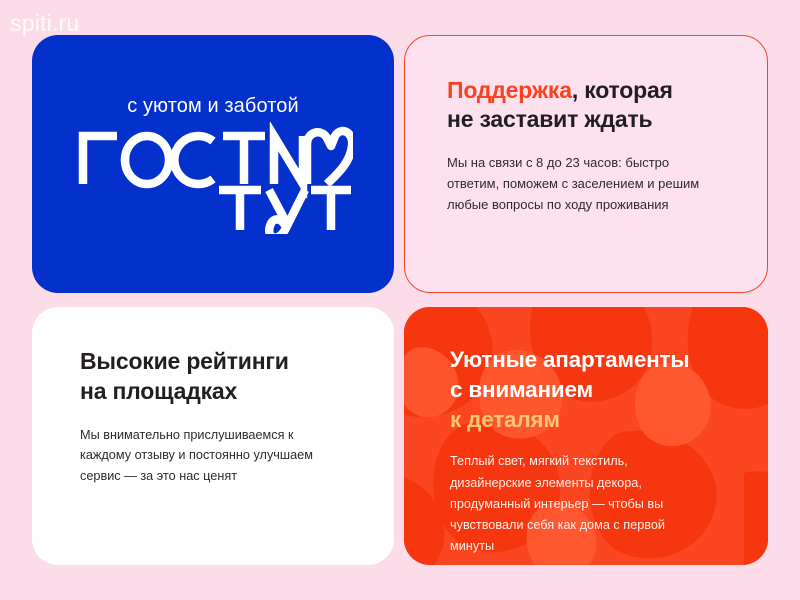 Image resolution: width=800 pixels, height=600 pixels. What do you see at coordinates (184, 361) in the screenshot?
I see `ratings-title-line1: Высокие рейтинги` at bounding box center [184, 361].